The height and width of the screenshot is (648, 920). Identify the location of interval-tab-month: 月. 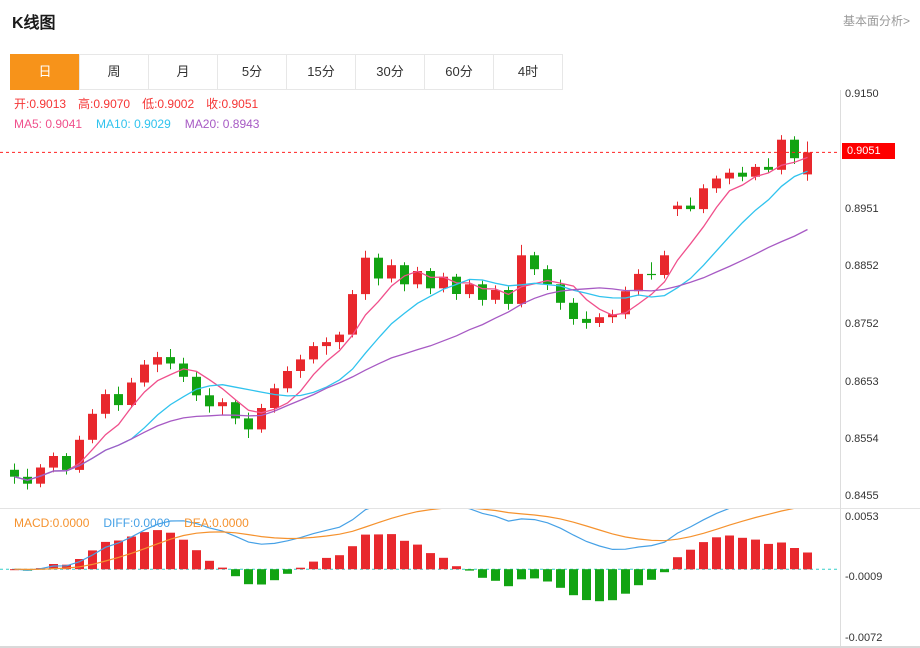
(183, 72).